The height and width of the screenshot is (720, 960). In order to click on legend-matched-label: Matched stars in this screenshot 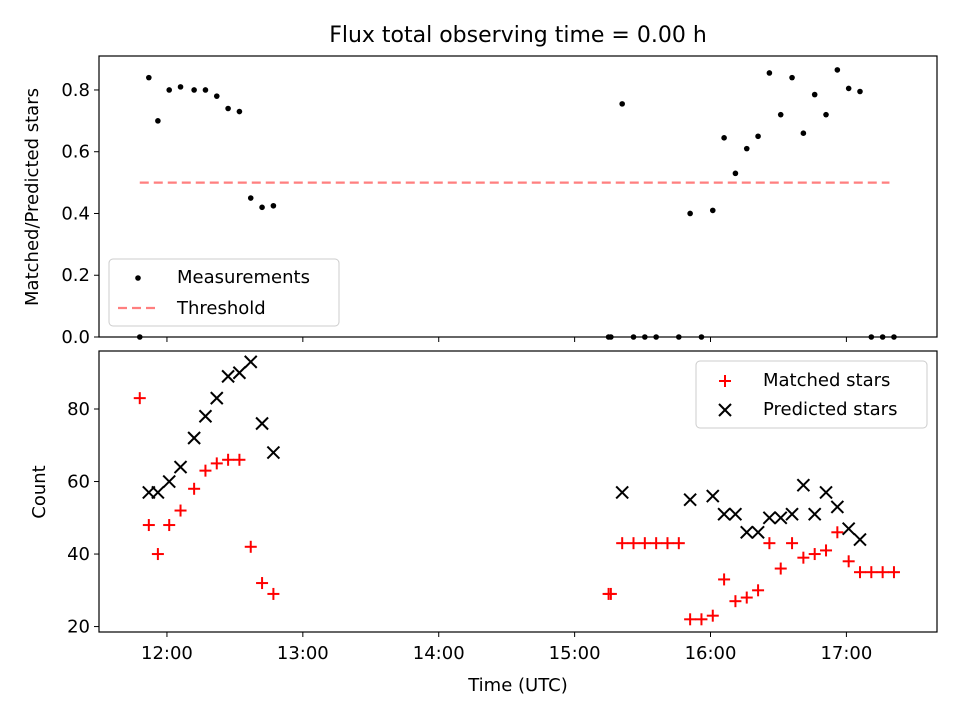, I will do `click(826, 380)`.